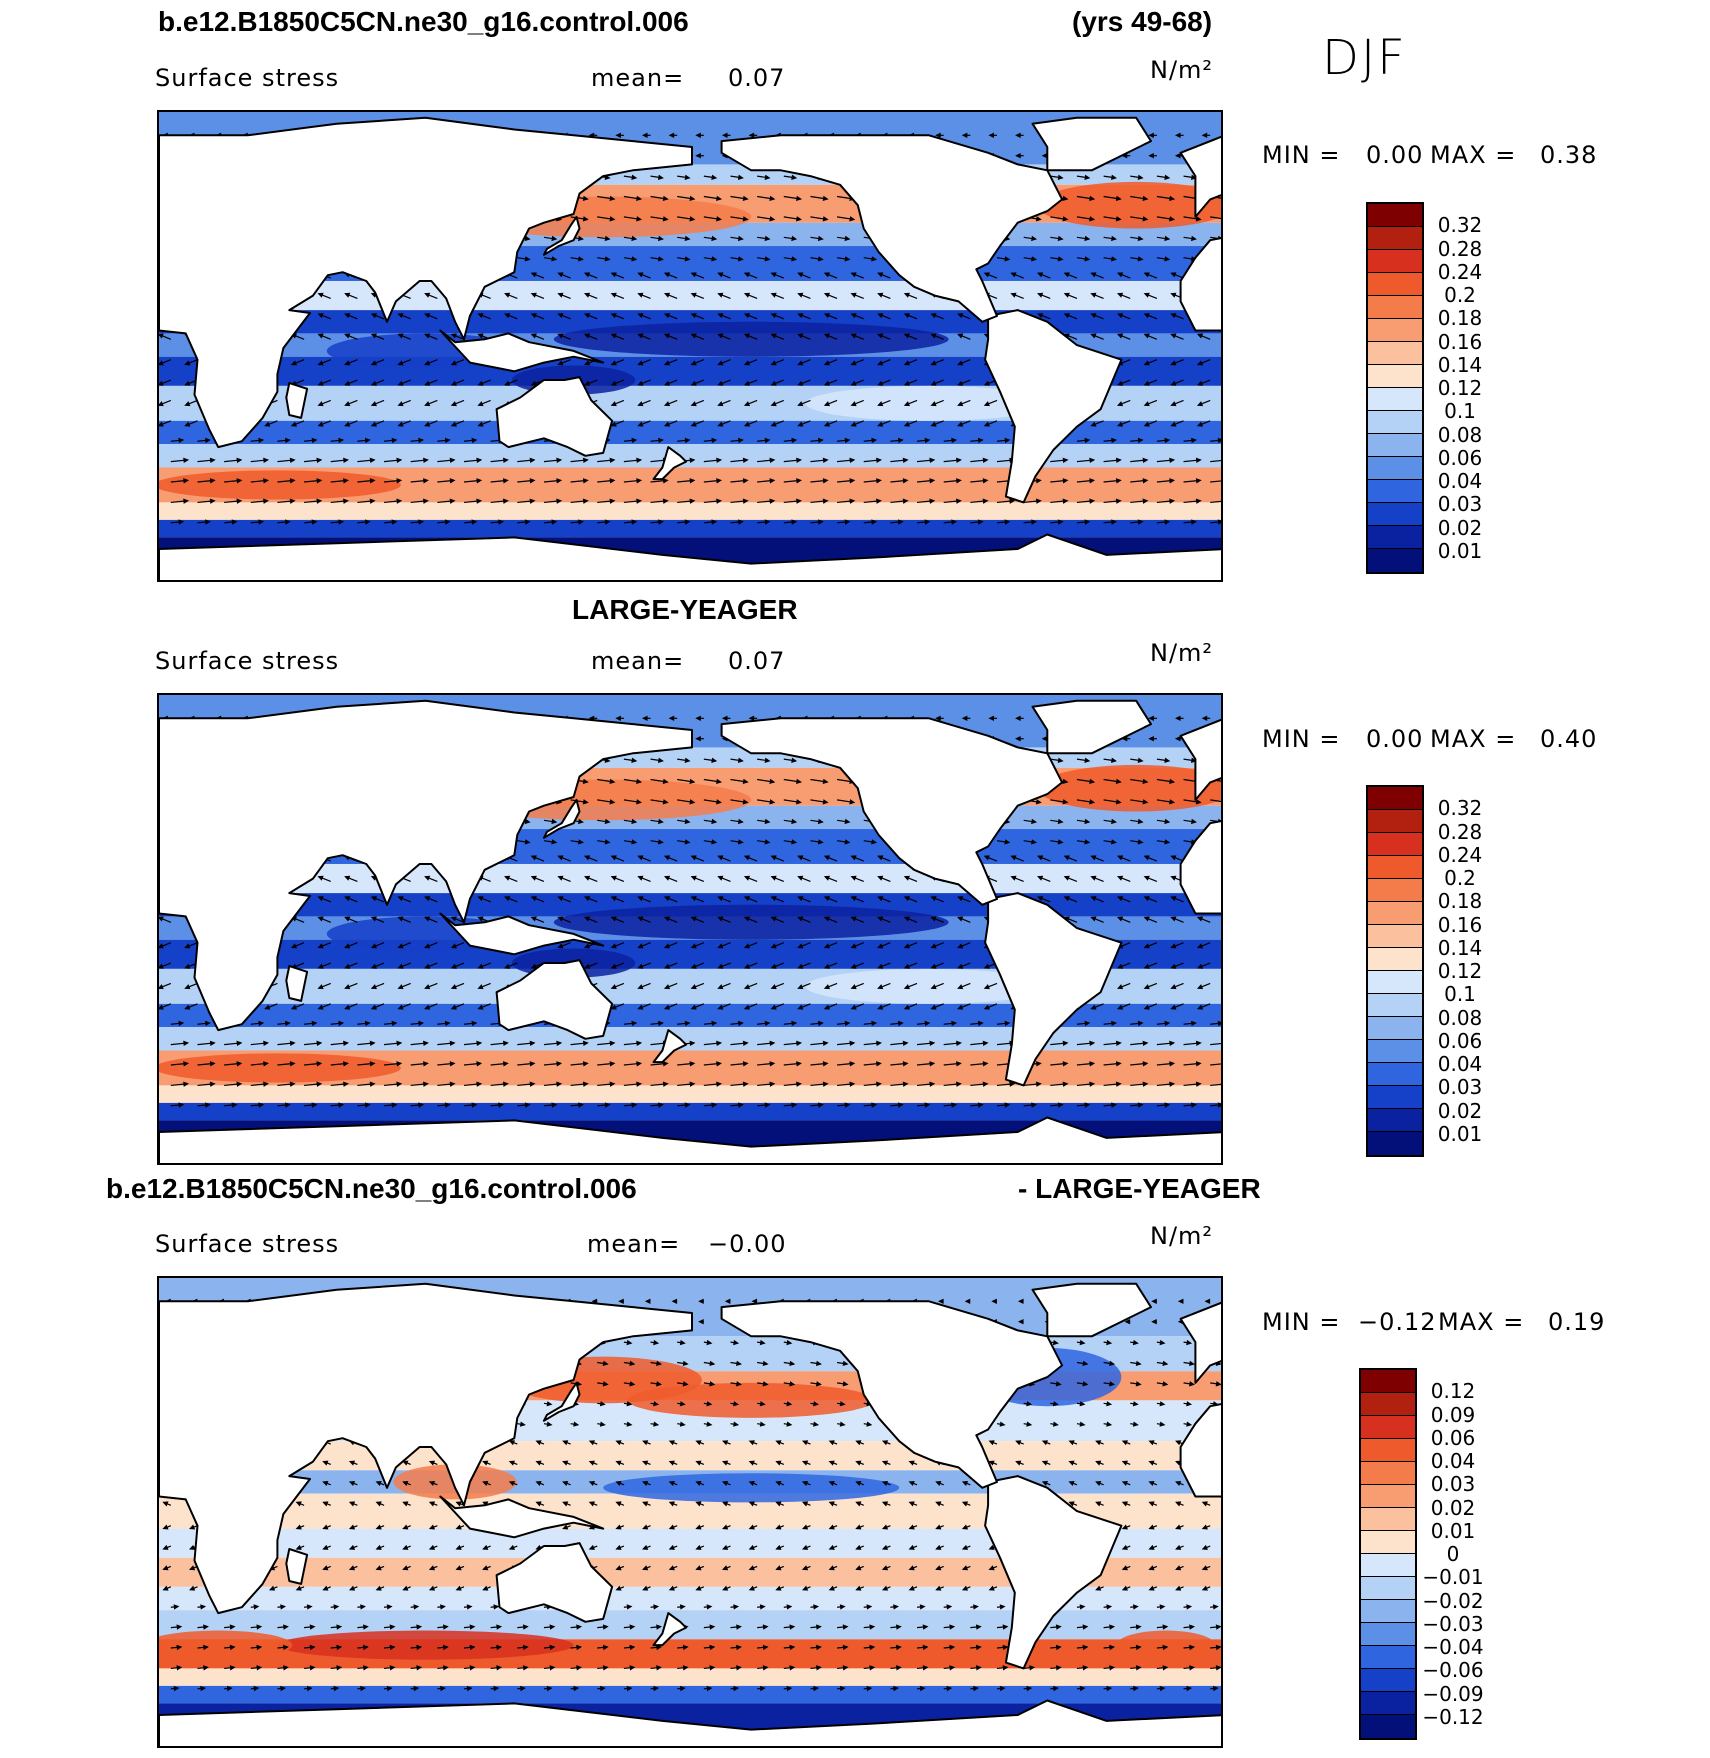  Describe the element at coordinates (1091, 727) in the screenshot. I see `land-greenland` at that location.